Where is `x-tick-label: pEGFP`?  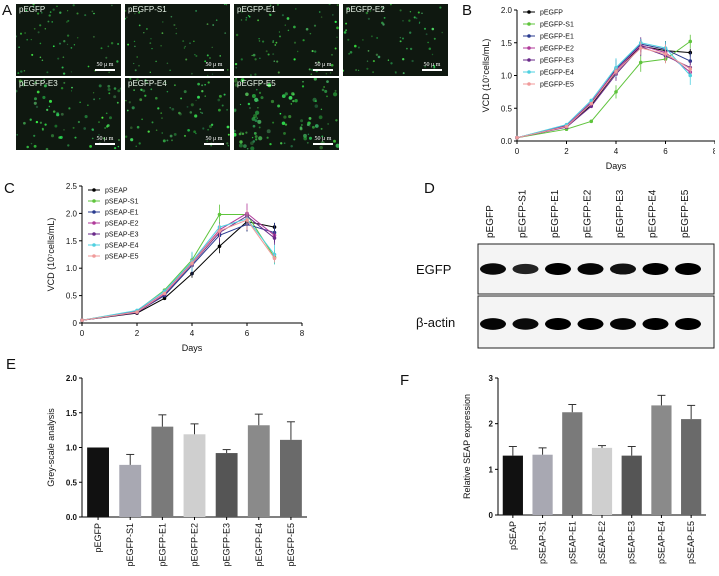 x-tick-label: pEGFP is located at coordinates (98, 538).